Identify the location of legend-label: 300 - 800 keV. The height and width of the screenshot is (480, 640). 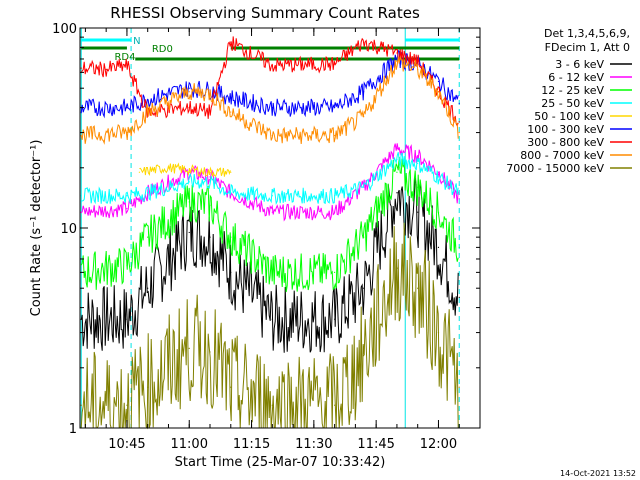
(565, 142).